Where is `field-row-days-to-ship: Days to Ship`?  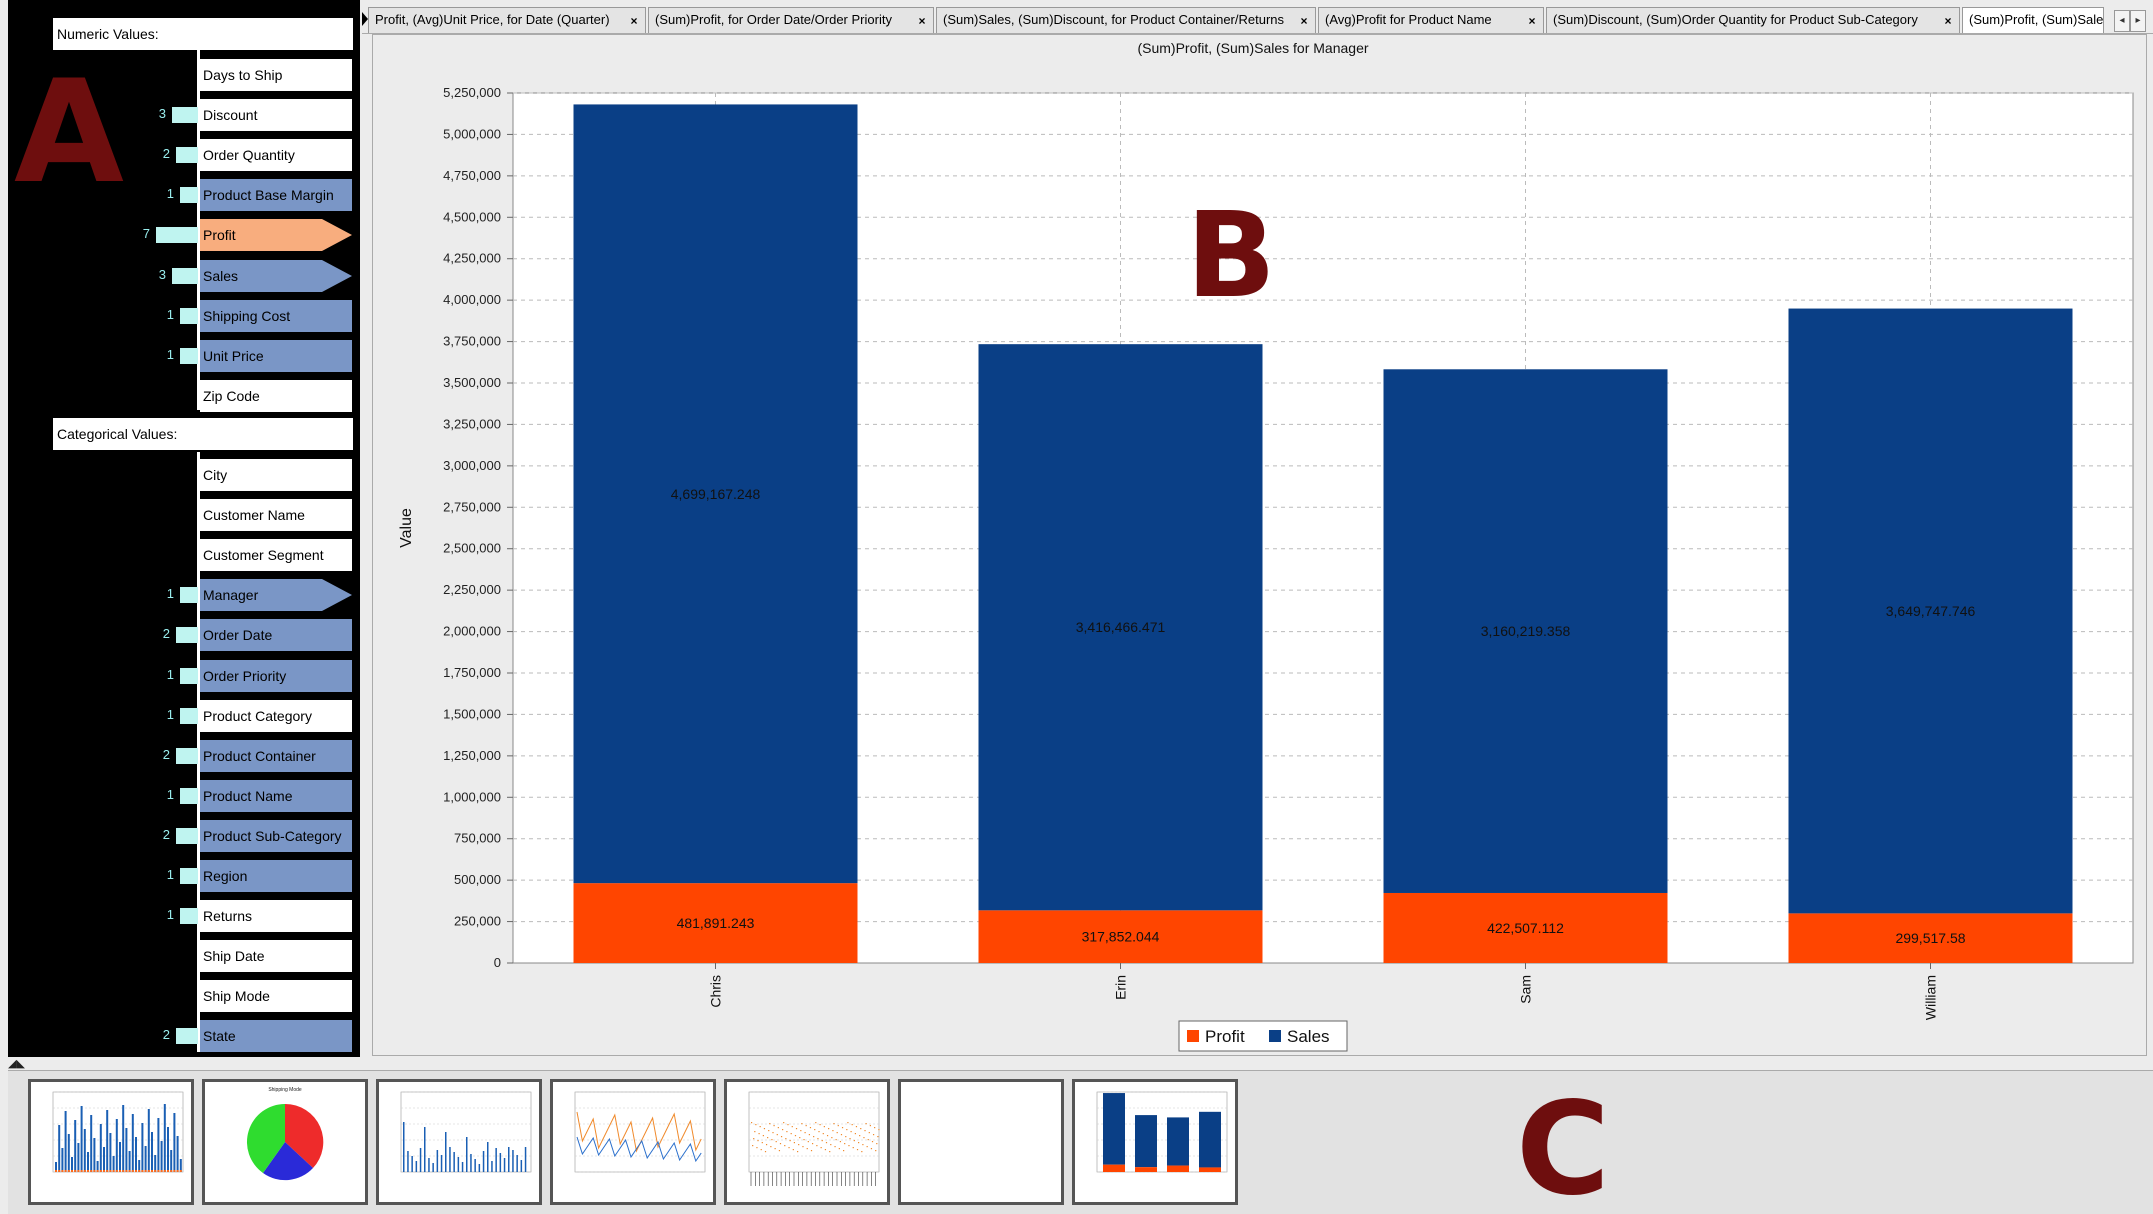 field-row-days-to-ship: Days to Ship is located at coordinates (184, 74).